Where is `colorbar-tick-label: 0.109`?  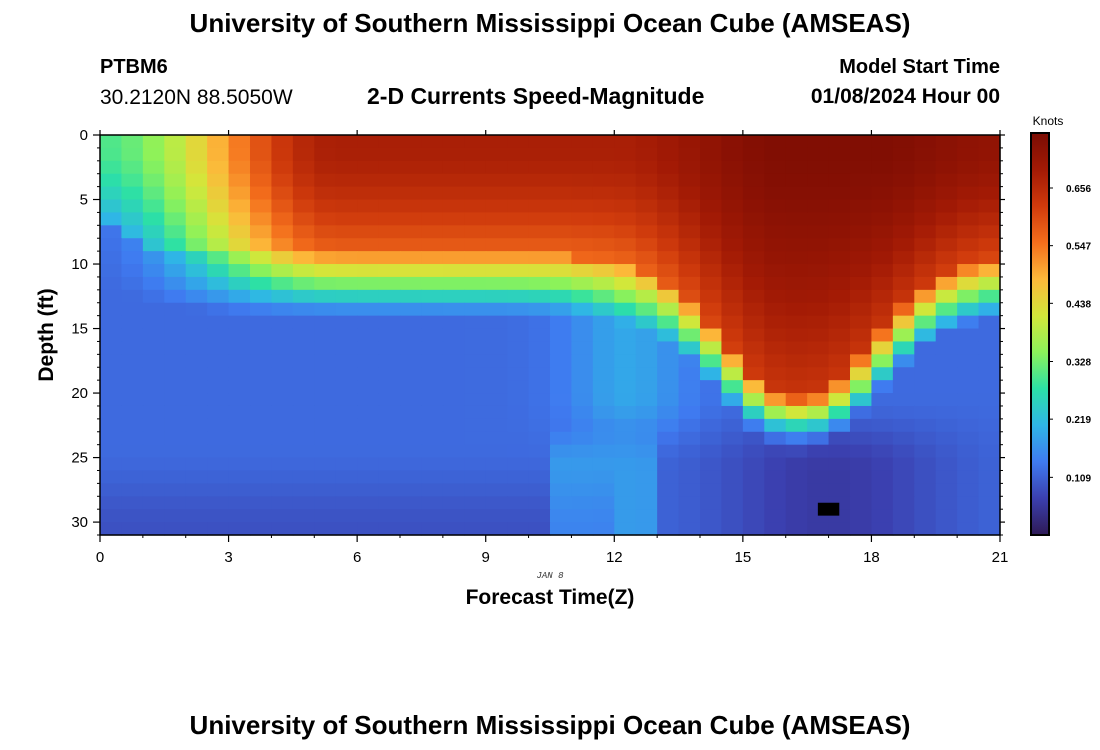 colorbar-tick-label: 0.109 is located at coordinates (1078, 478).